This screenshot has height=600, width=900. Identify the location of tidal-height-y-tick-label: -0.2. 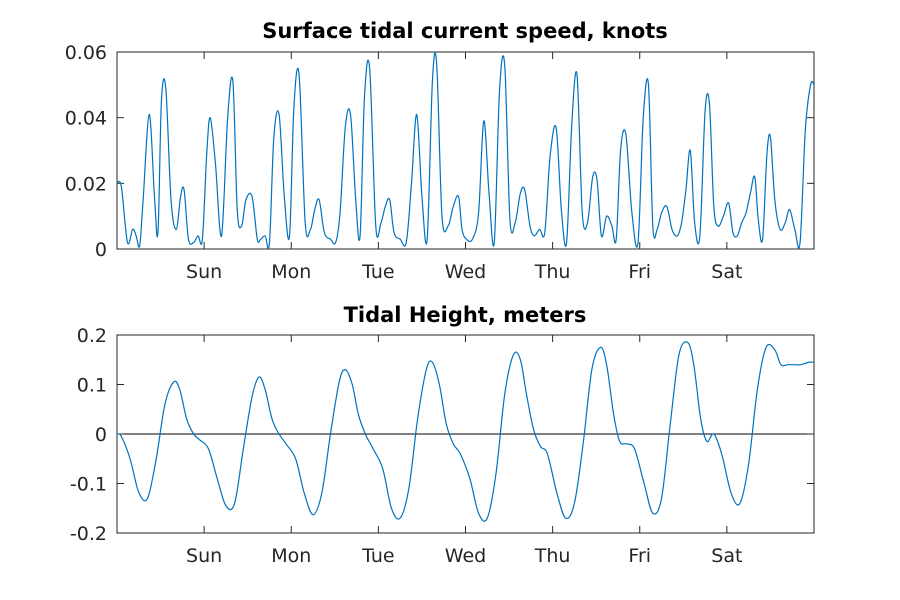
(88, 534).